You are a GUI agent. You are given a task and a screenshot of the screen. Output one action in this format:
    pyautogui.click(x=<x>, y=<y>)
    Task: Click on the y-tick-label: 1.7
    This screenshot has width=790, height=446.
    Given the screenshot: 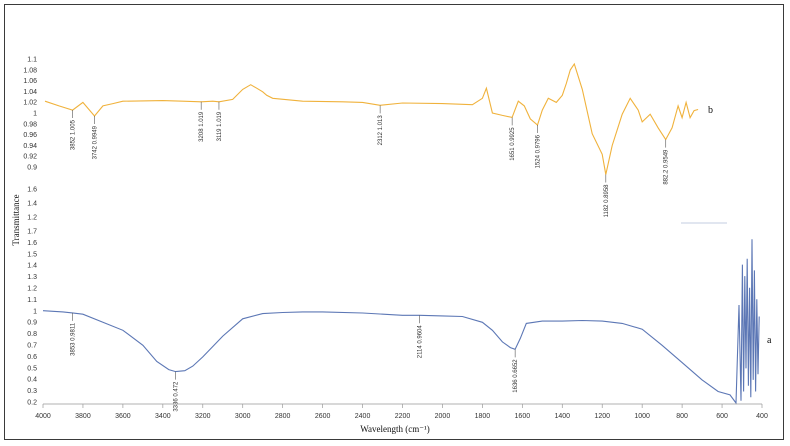 What is the action you would take?
    pyautogui.click(x=32, y=232)
    